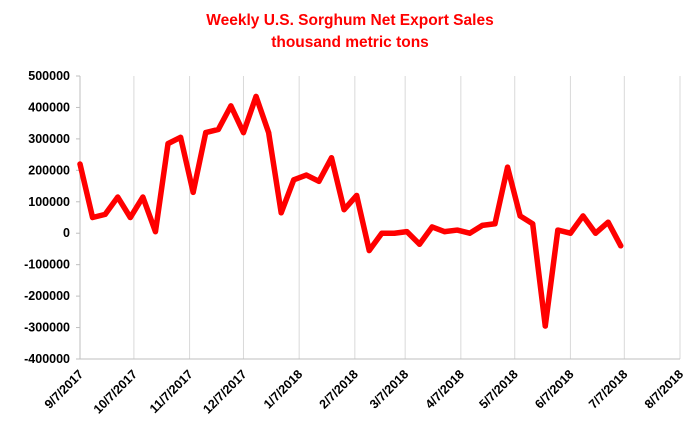 Image resolution: width=700 pixels, height=445 pixels. What do you see at coordinates (664, 389) in the screenshot?
I see `x-tick-label: 8/7/2018` at bounding box center [664, 389].